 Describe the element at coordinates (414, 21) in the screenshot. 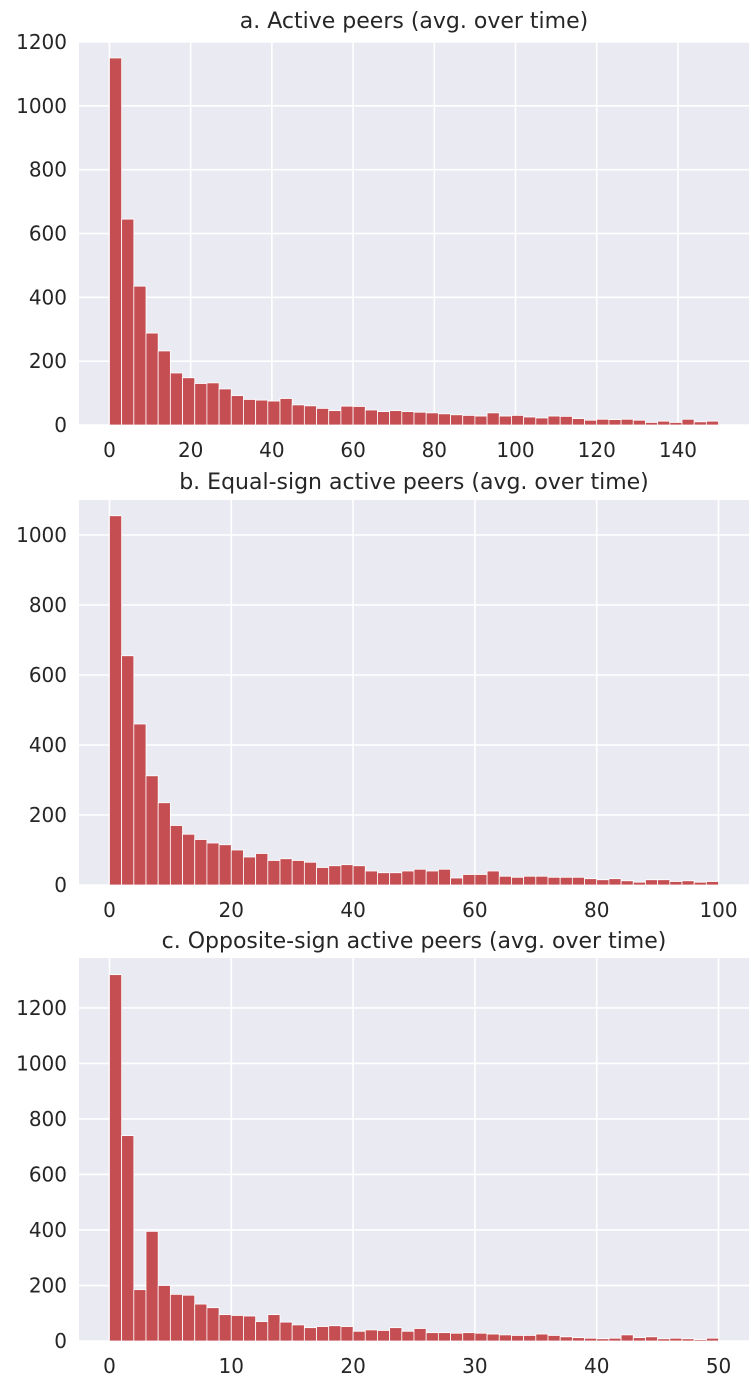

I see `chart-title: a. Active peers (avg. over time)` at that location.